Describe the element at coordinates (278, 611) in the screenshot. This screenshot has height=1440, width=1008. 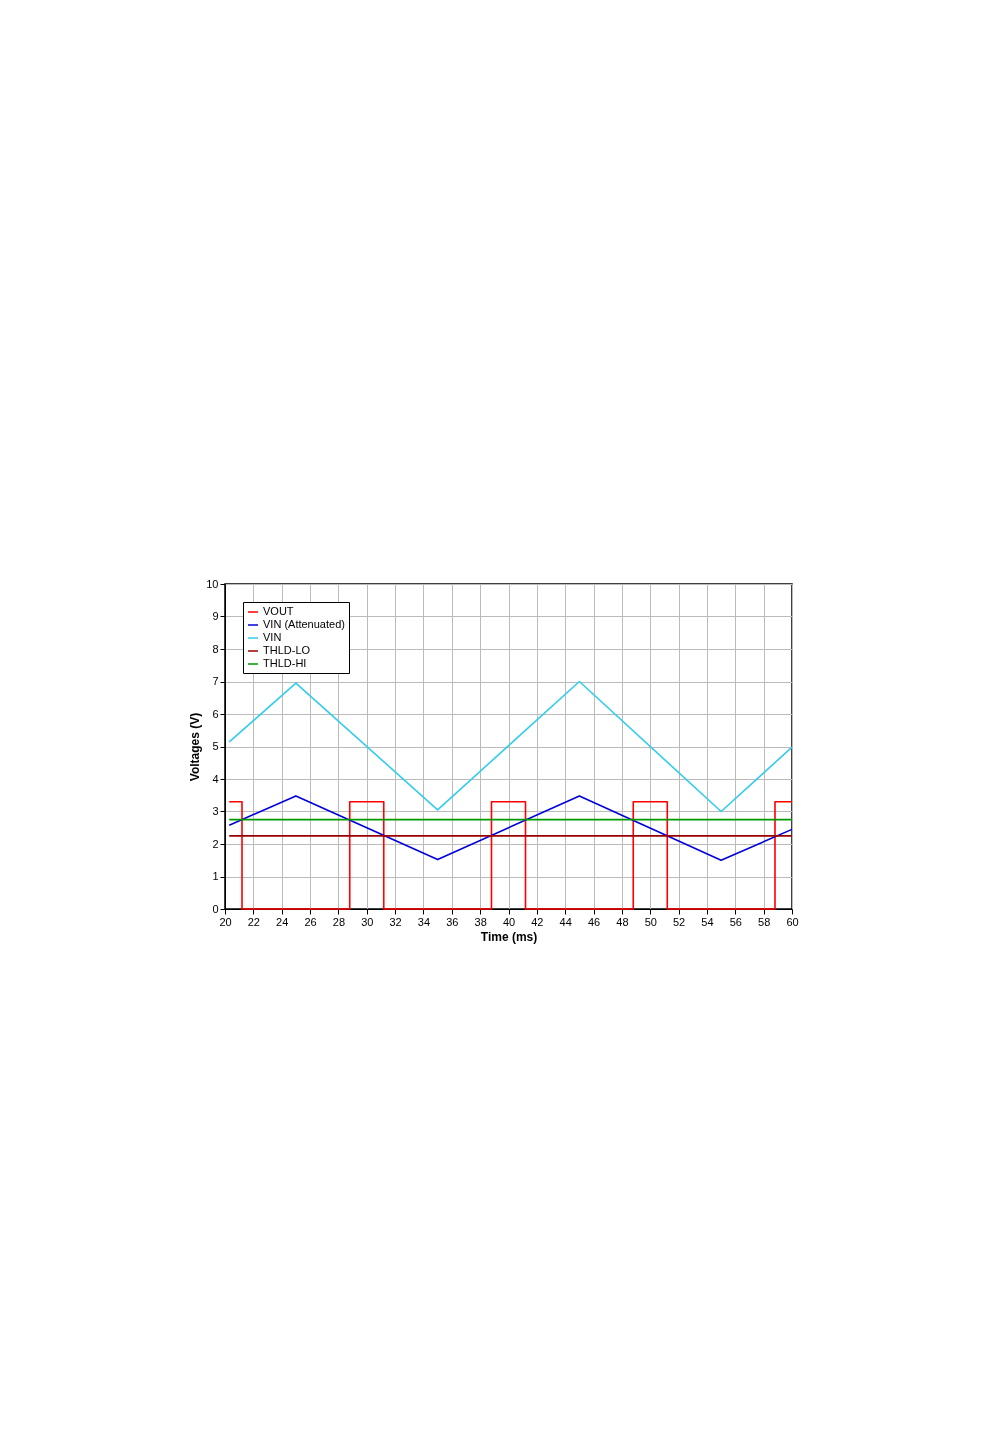
I see `legend-label: VOUT` at that location.